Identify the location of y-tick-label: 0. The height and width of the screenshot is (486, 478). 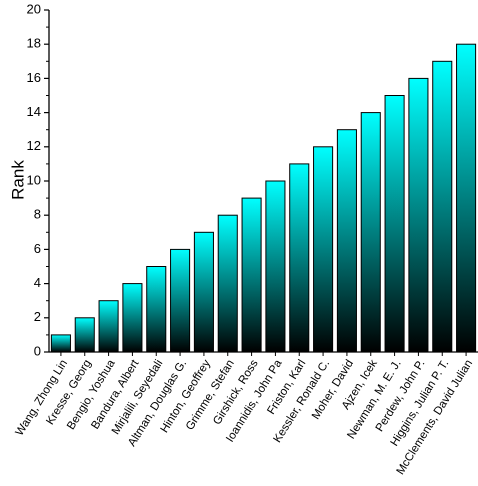
(37, 350).